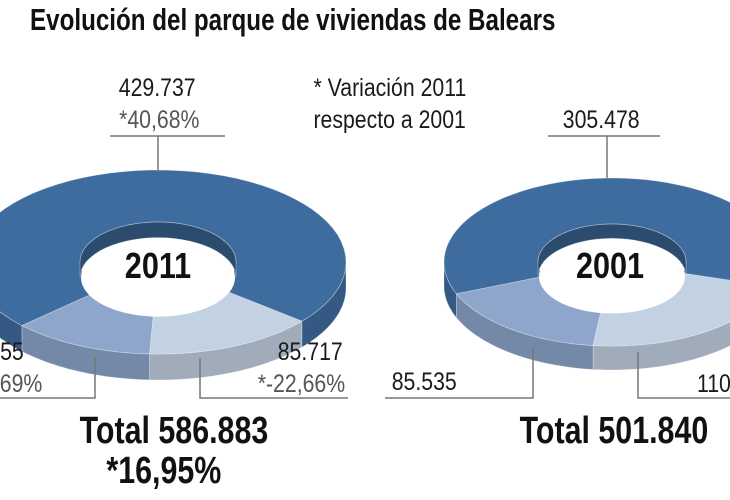 This screenshot has width=730, height=500. I want to click on label-2001-dark-value: 305.478, so click(601, 120).